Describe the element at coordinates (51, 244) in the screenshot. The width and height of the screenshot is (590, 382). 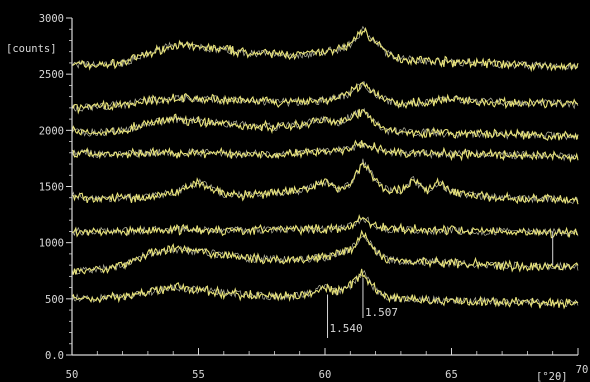
I see `y-tick-label: 1000` at that location.